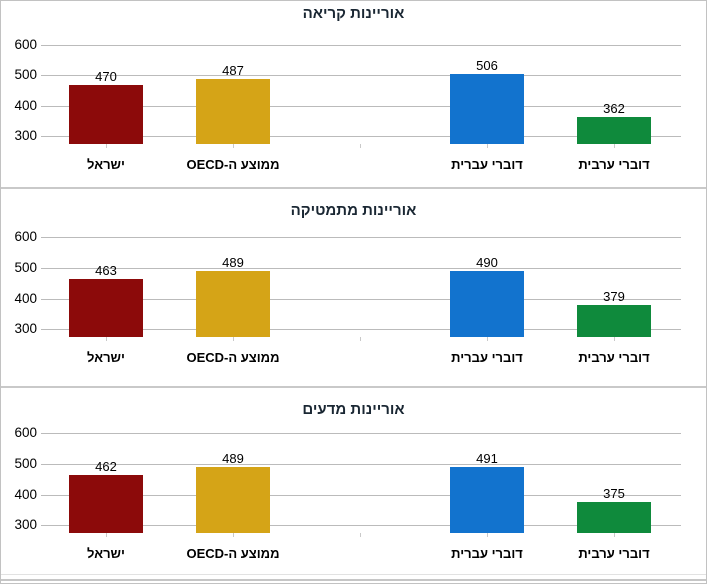  I want to click on bar-value-label: 462, so click(106, 466).